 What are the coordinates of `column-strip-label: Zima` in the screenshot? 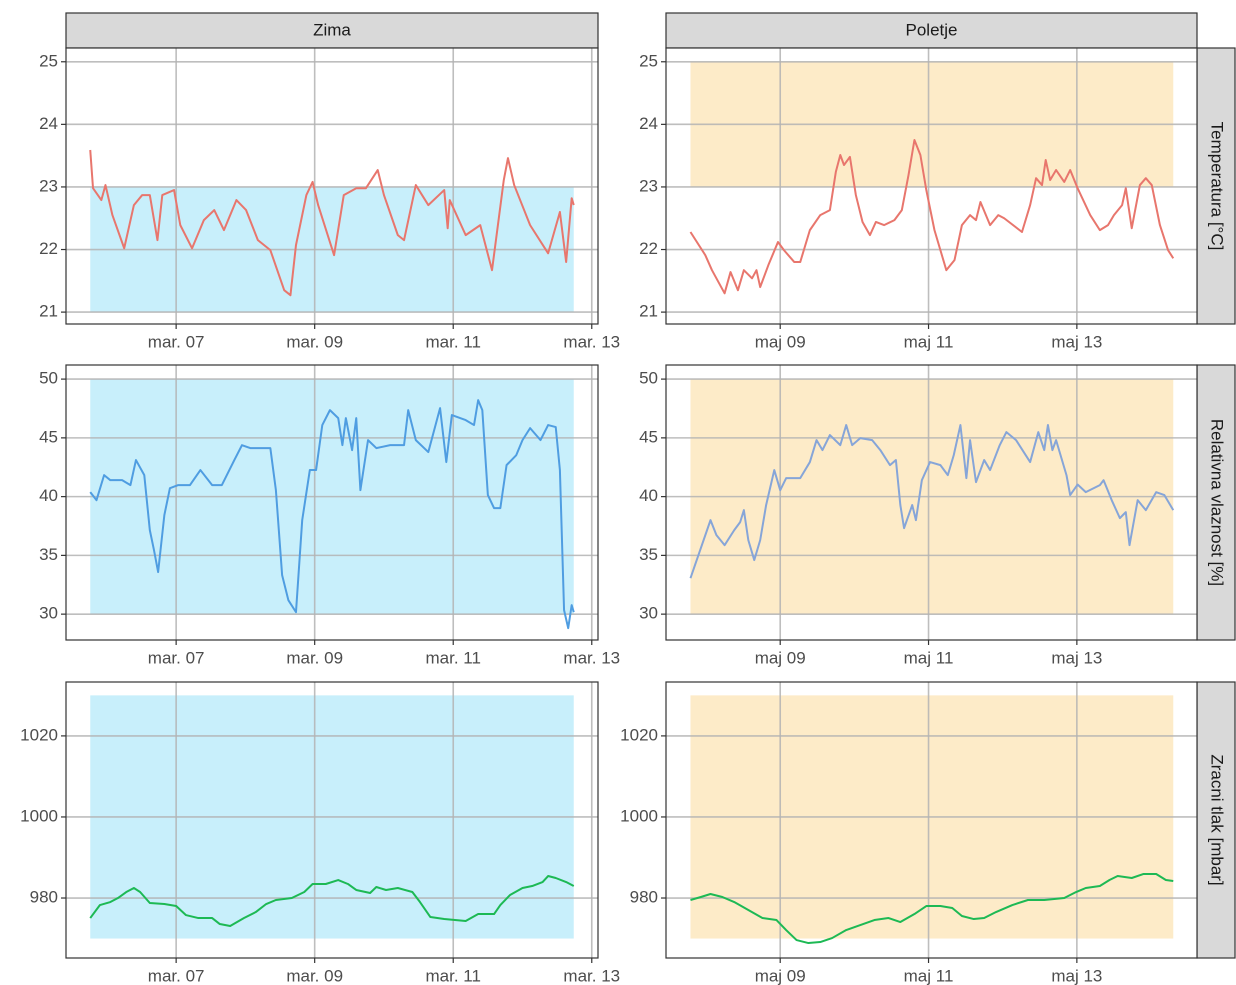 It's located at (332, 29).